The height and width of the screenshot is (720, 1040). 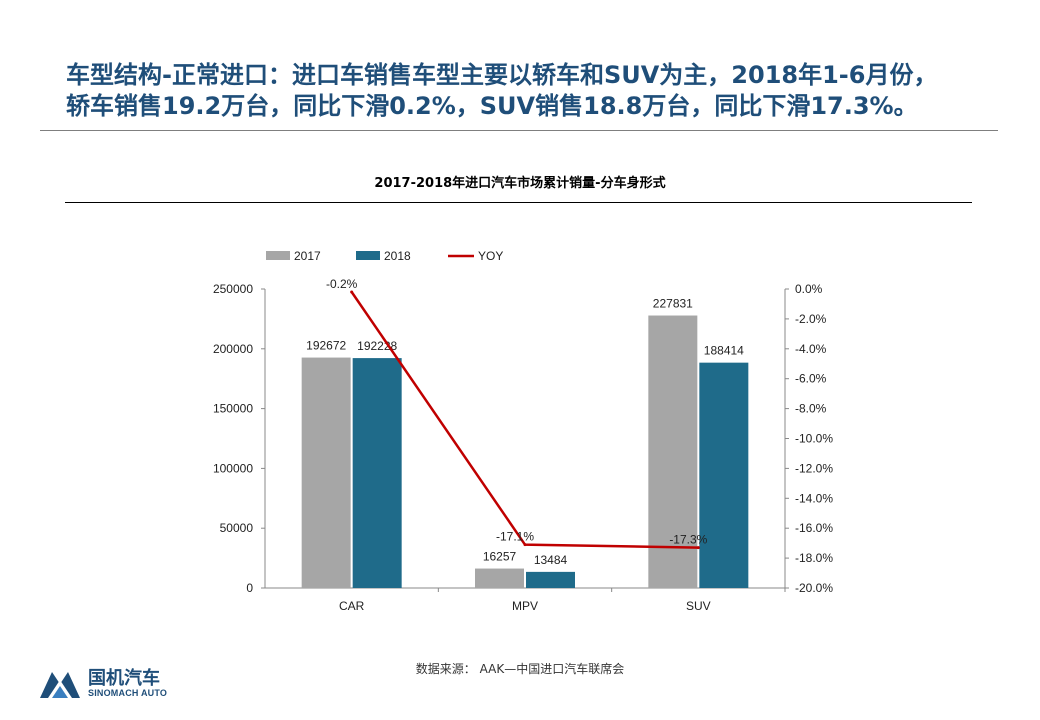 I want to click on chart-title: 2017-2018年进口汽车市场累计销量-分车身形式, so click(x=520, y=183).